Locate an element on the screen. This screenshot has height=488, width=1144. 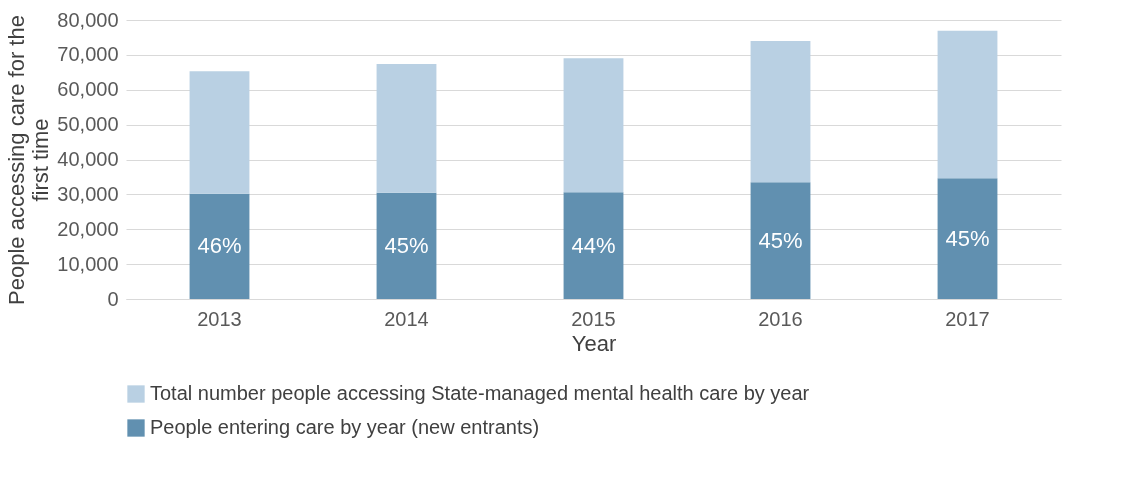
legend-label: People entering care by year (new entrants) is located at coordinates (345, 427).